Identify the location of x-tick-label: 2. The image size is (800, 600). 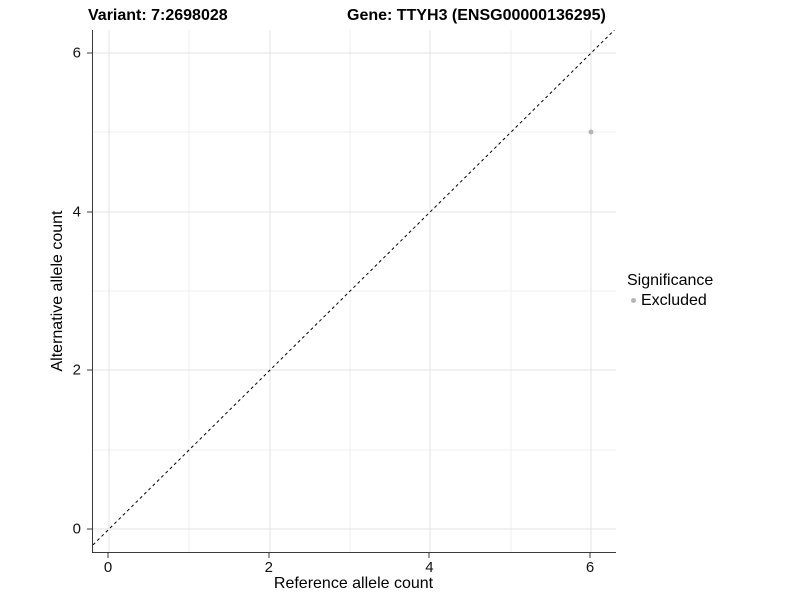
(268, 567).